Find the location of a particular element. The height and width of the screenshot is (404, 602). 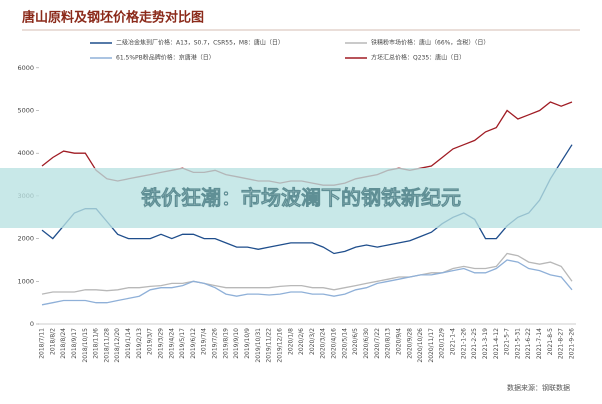

x-tick-label: 2018/8/2 is located at coordinates (52, 341).